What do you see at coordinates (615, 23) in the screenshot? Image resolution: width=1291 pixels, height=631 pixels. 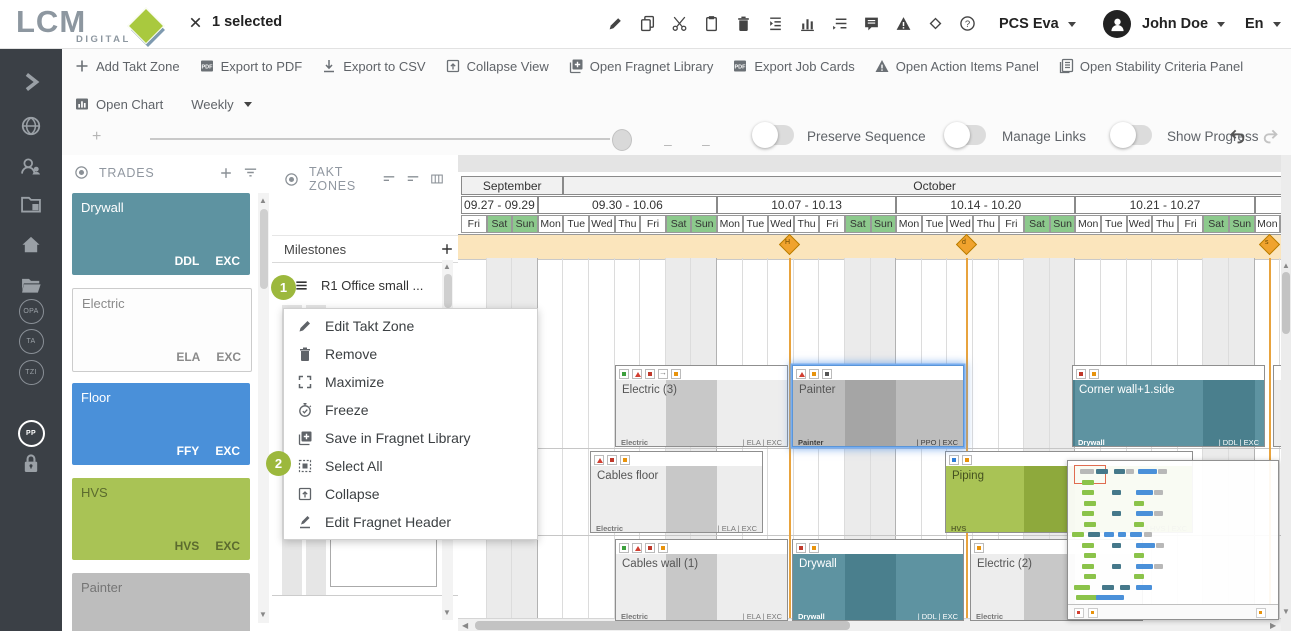 I see `pencil-button` at bounding box center [615, 23].